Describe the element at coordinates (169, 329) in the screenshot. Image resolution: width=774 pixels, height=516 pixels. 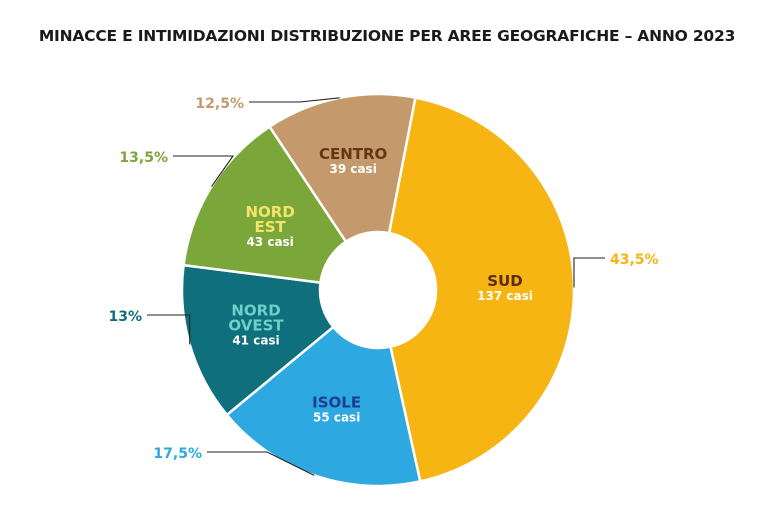
I see `leader-line-nord-ovest` at that location.